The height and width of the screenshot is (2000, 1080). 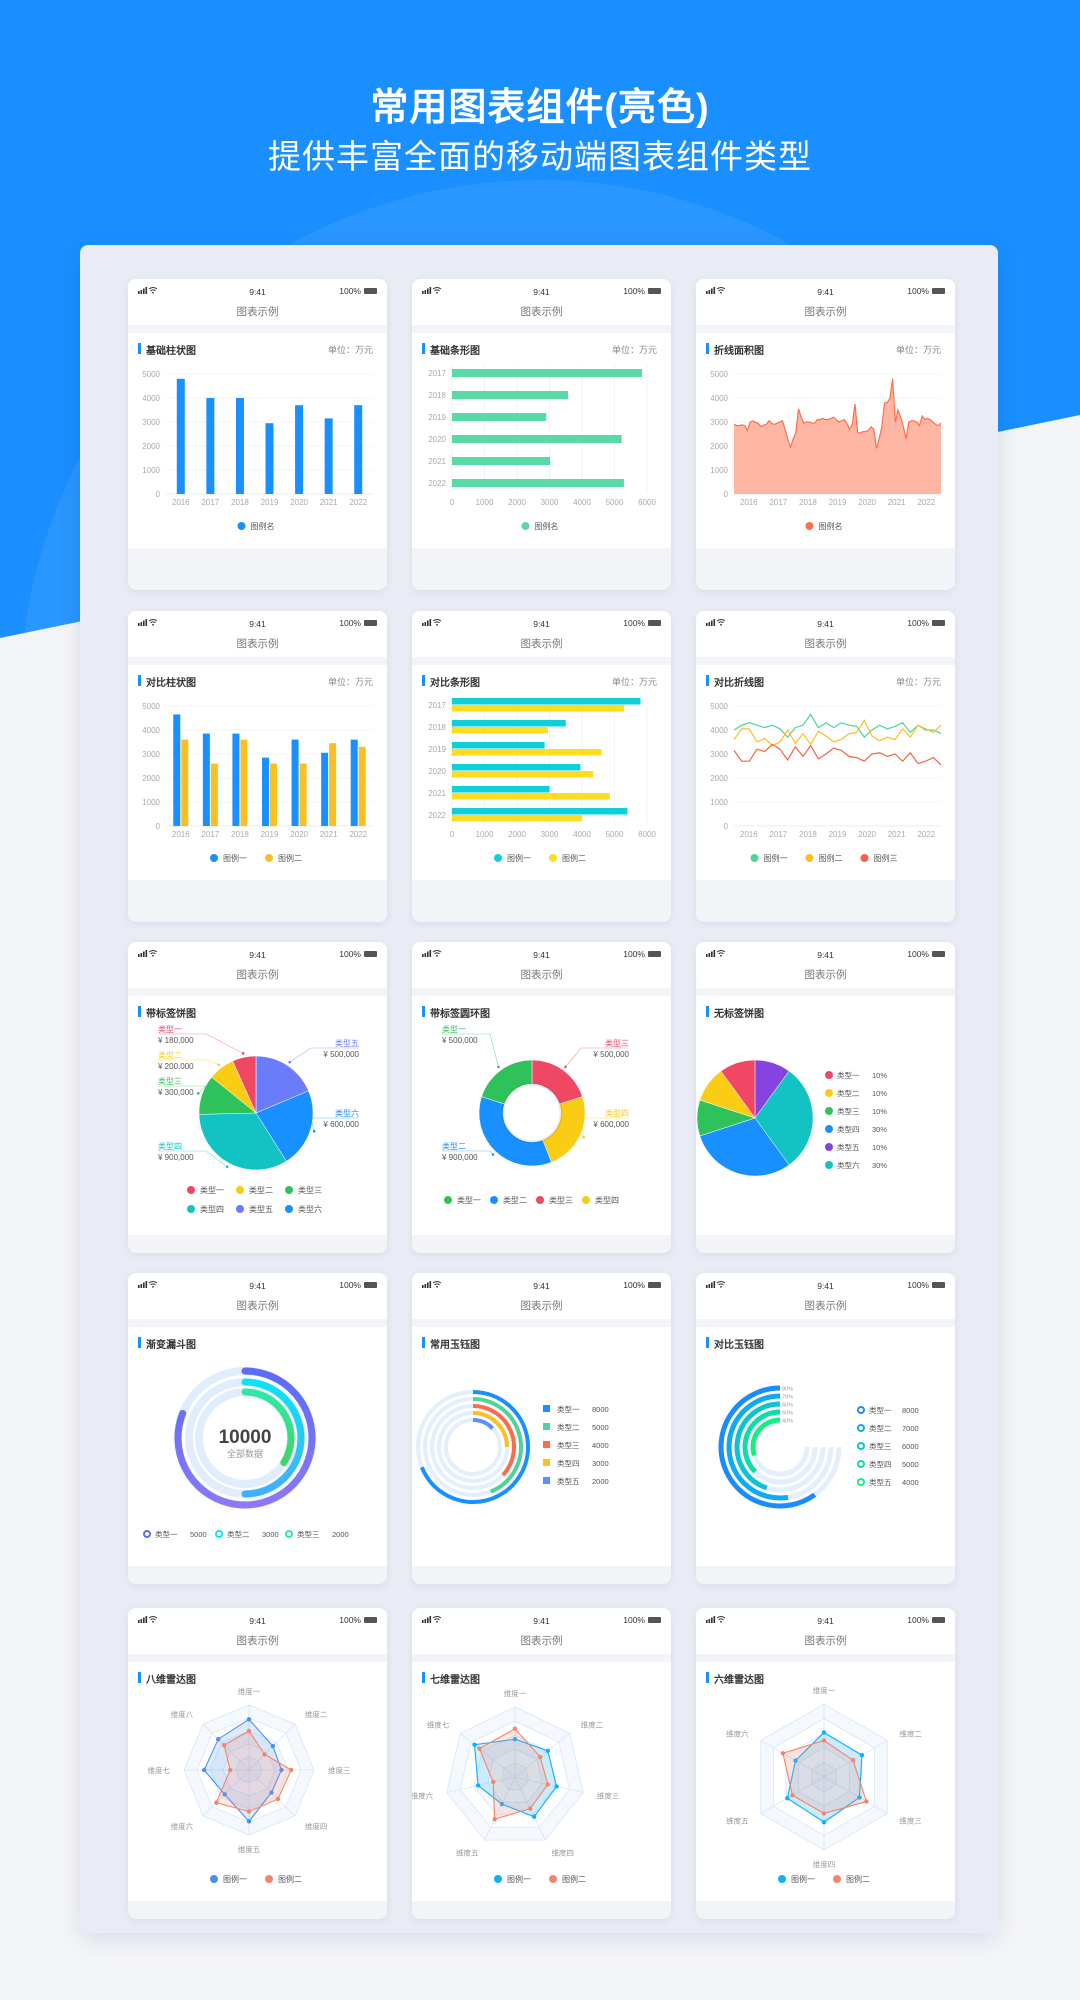 I want to click on legend-item: 类型四 5000, so click(x=888, y=1464).